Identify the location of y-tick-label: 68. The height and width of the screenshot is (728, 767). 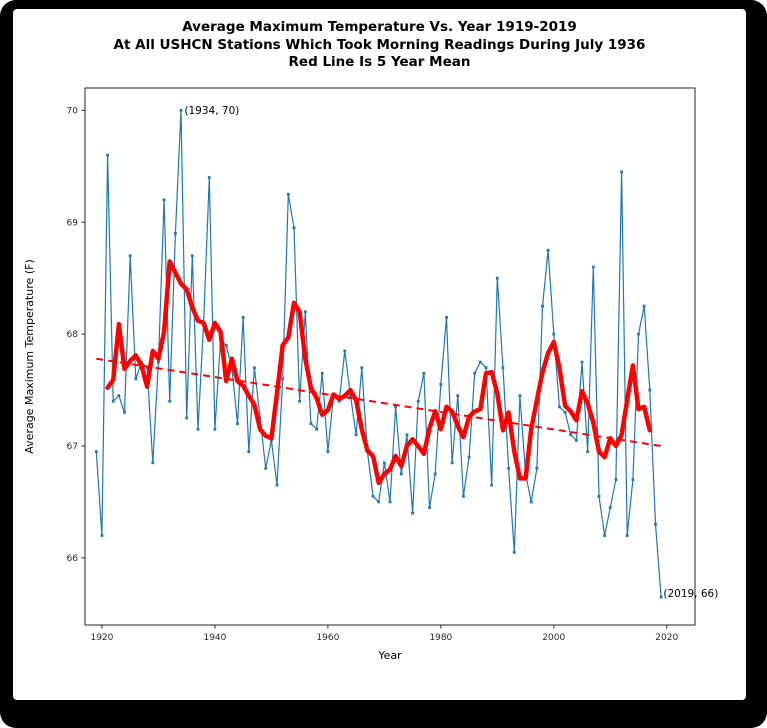
(73, 335).